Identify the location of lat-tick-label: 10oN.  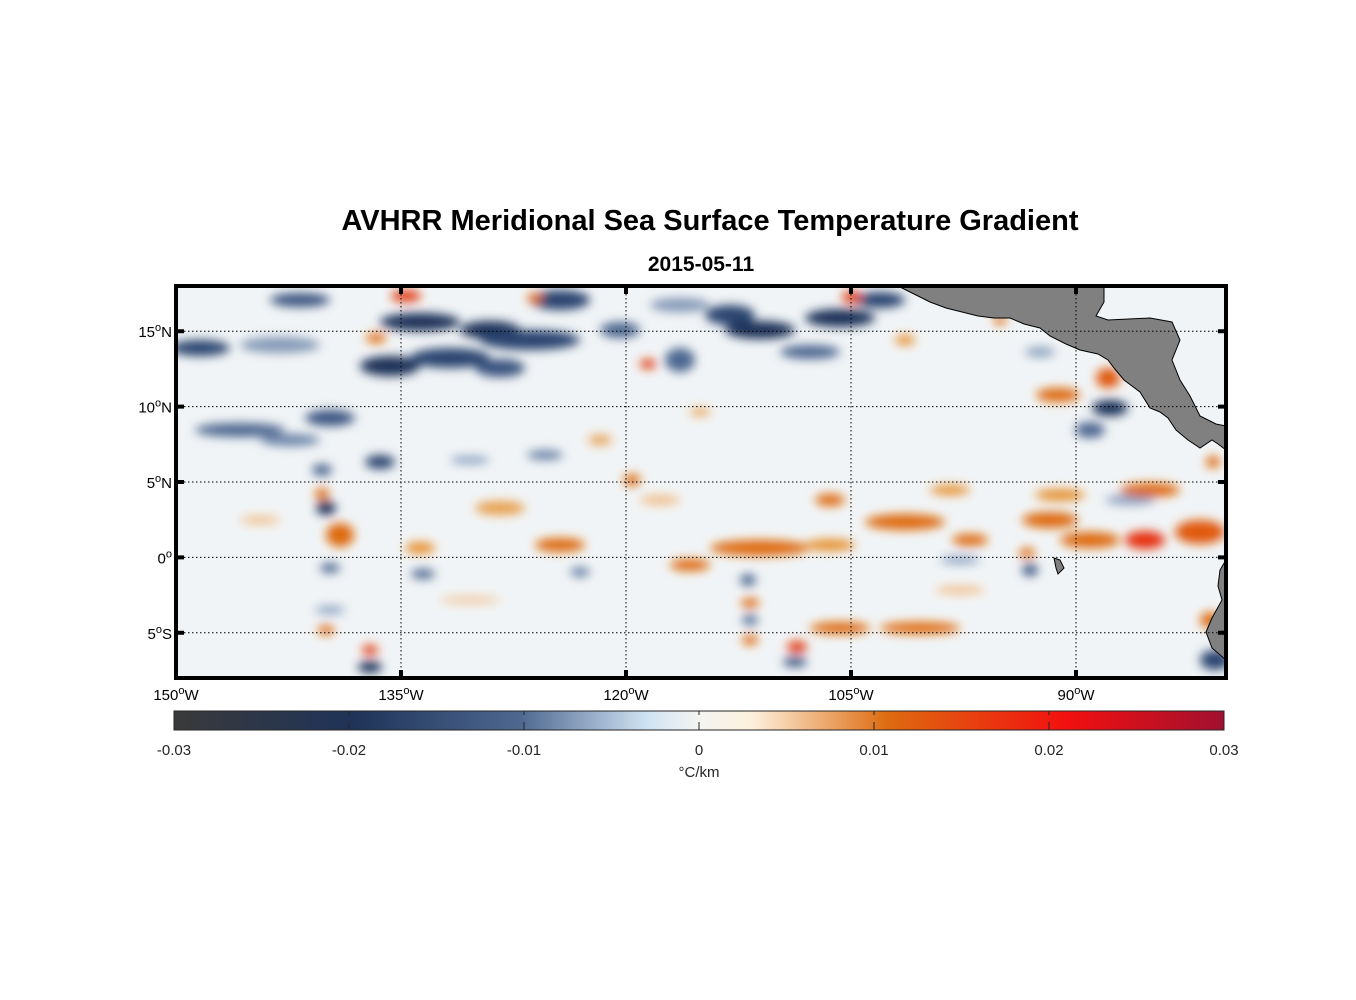
(155, 407).